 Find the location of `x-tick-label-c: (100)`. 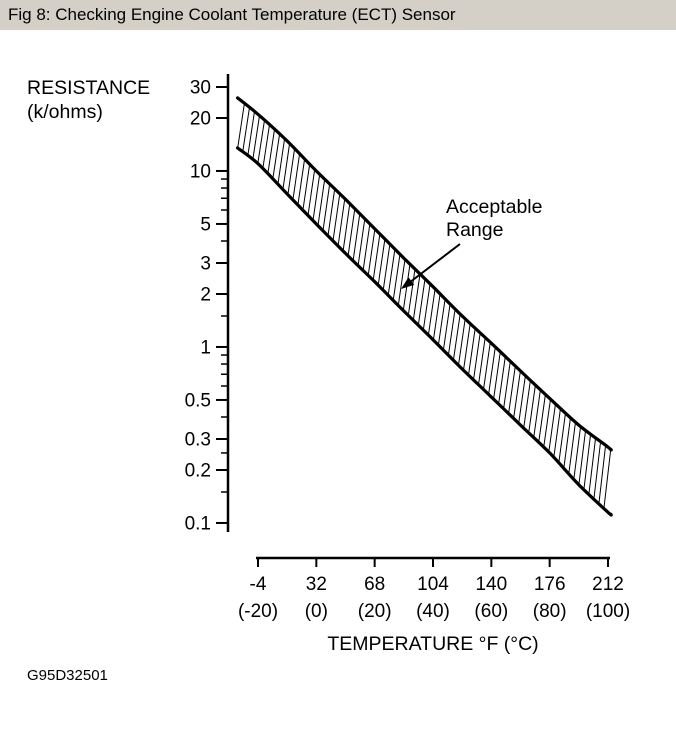

x-tick-label-c: (100) is located at coordinates (608, 611).